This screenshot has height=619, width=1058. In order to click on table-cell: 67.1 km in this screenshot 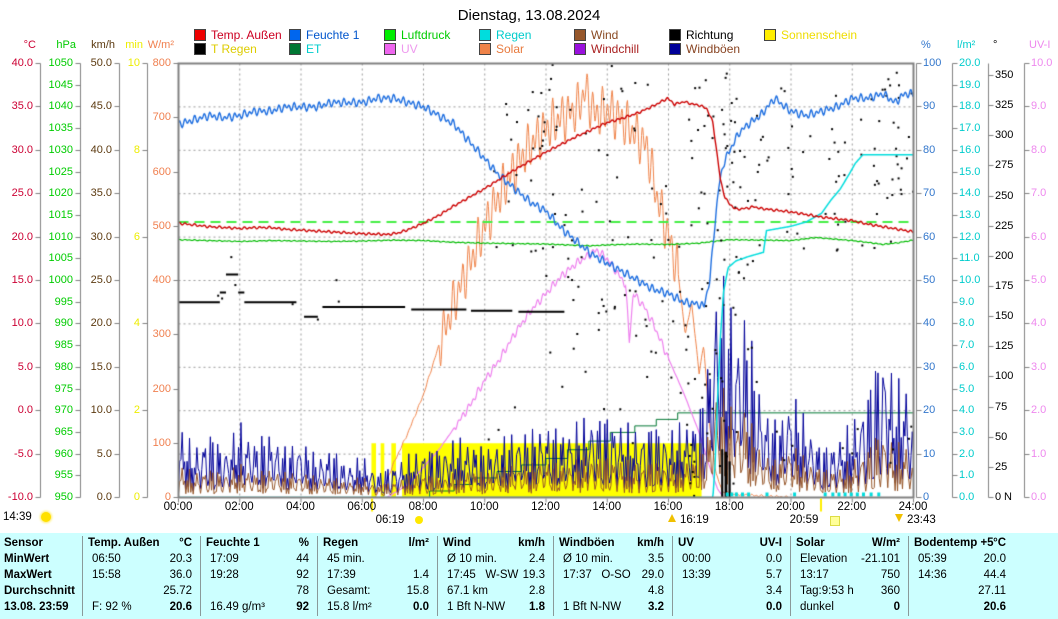, I will do `click(467, 591)`.